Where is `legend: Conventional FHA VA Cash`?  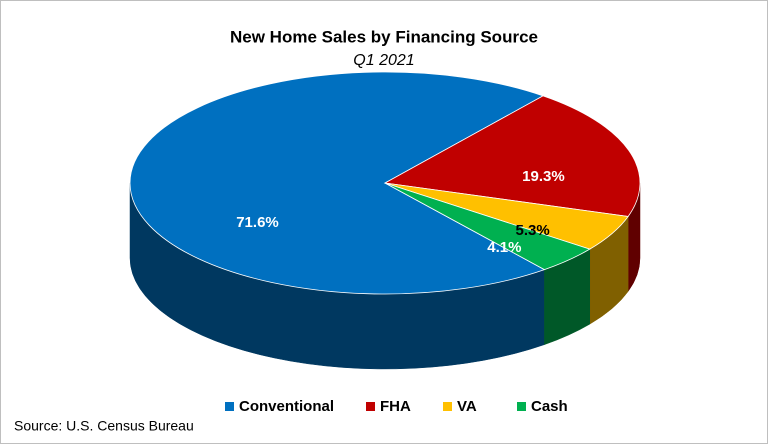 legend: Conventional FHA VA Cash is located at coordinates (396, 406).